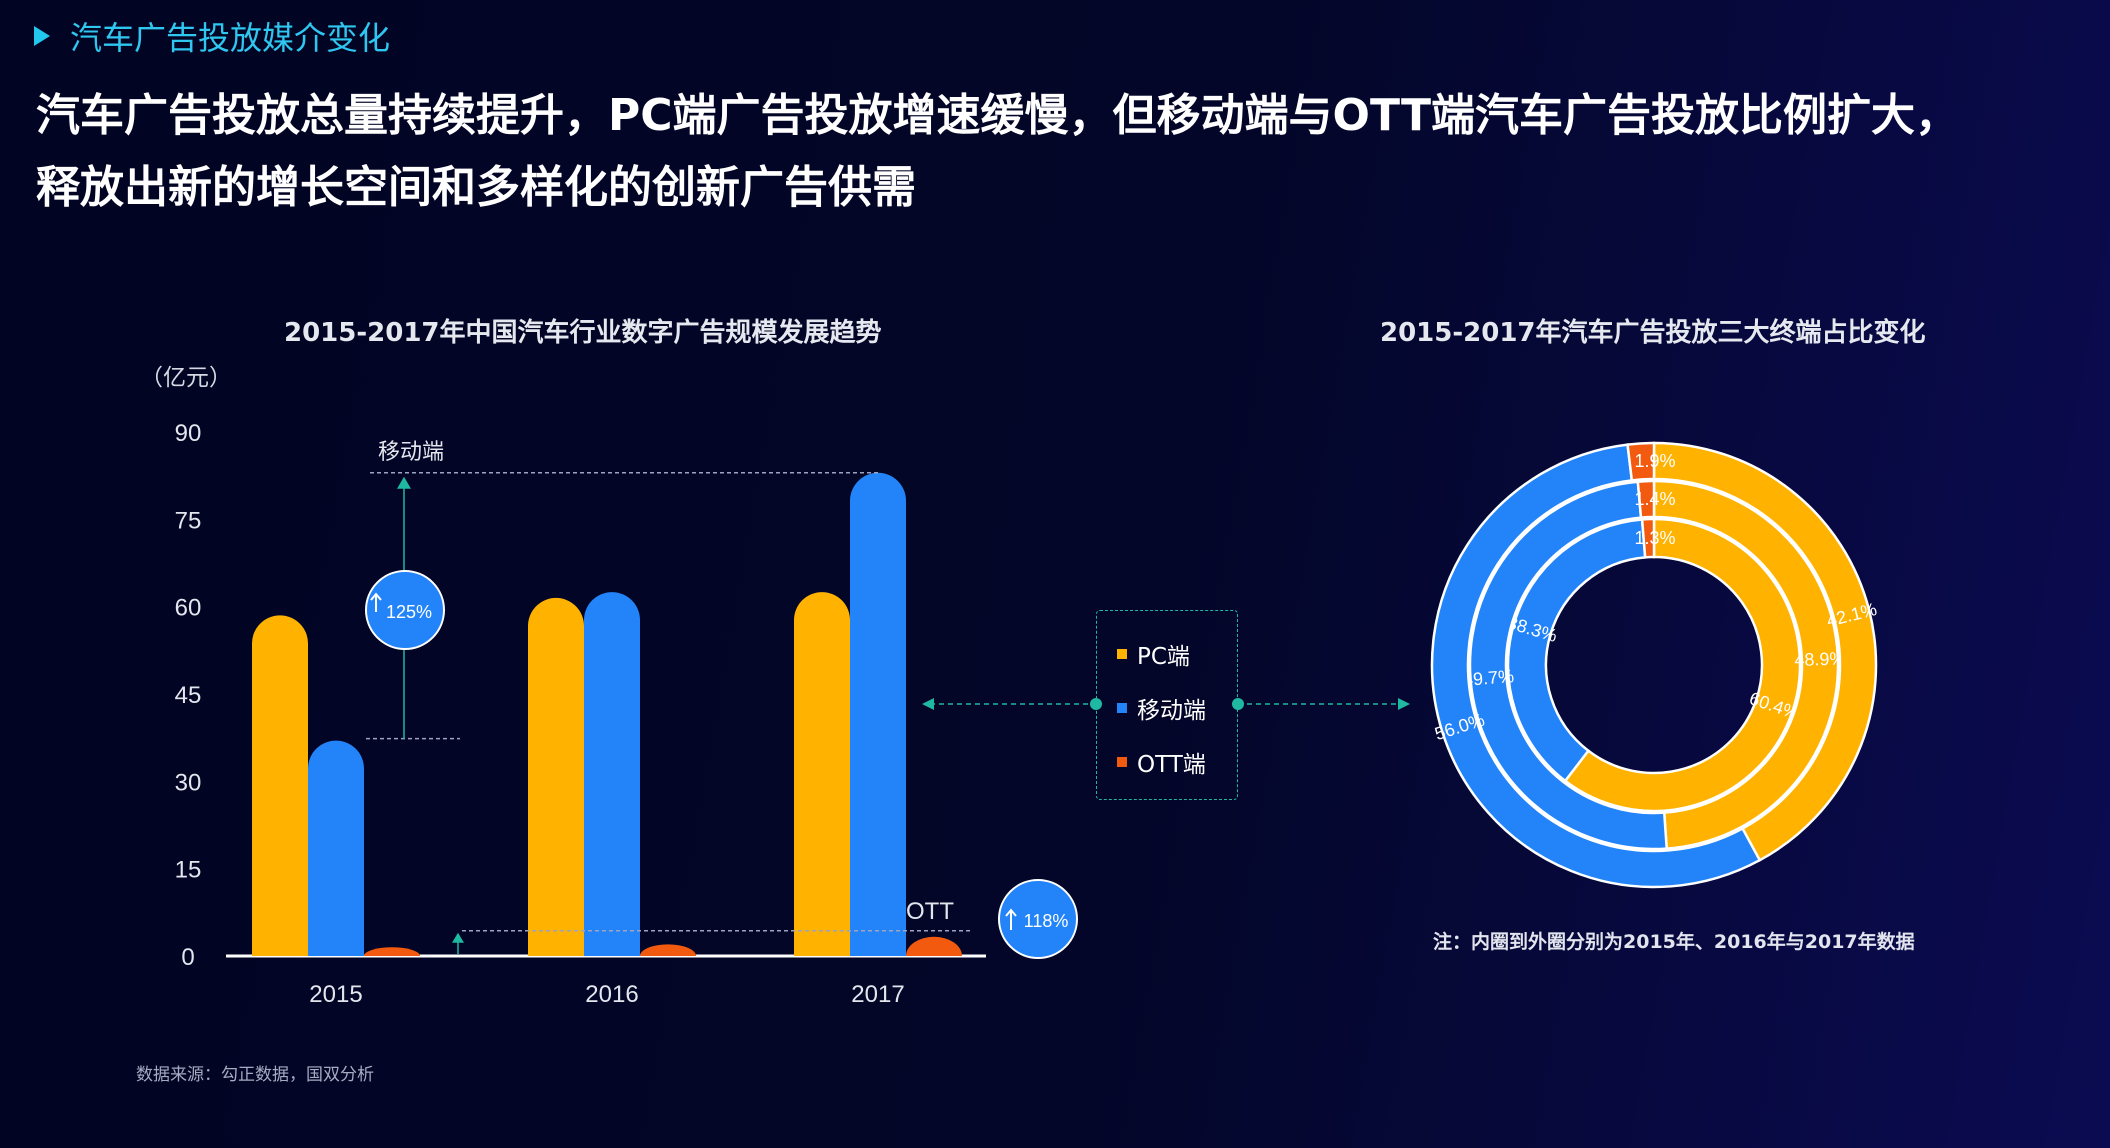 This screenshot has height=1148, width=2110. I want to click on data-source: 数据来源：勾正数据，国双分析, so click(255, 1075).